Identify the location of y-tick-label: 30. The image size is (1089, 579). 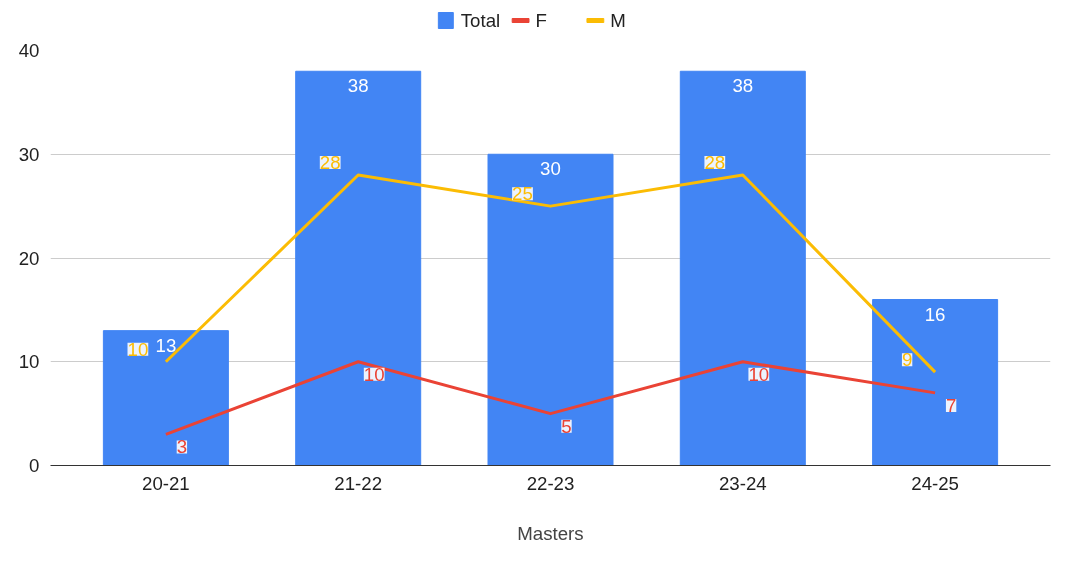
(29, 154).